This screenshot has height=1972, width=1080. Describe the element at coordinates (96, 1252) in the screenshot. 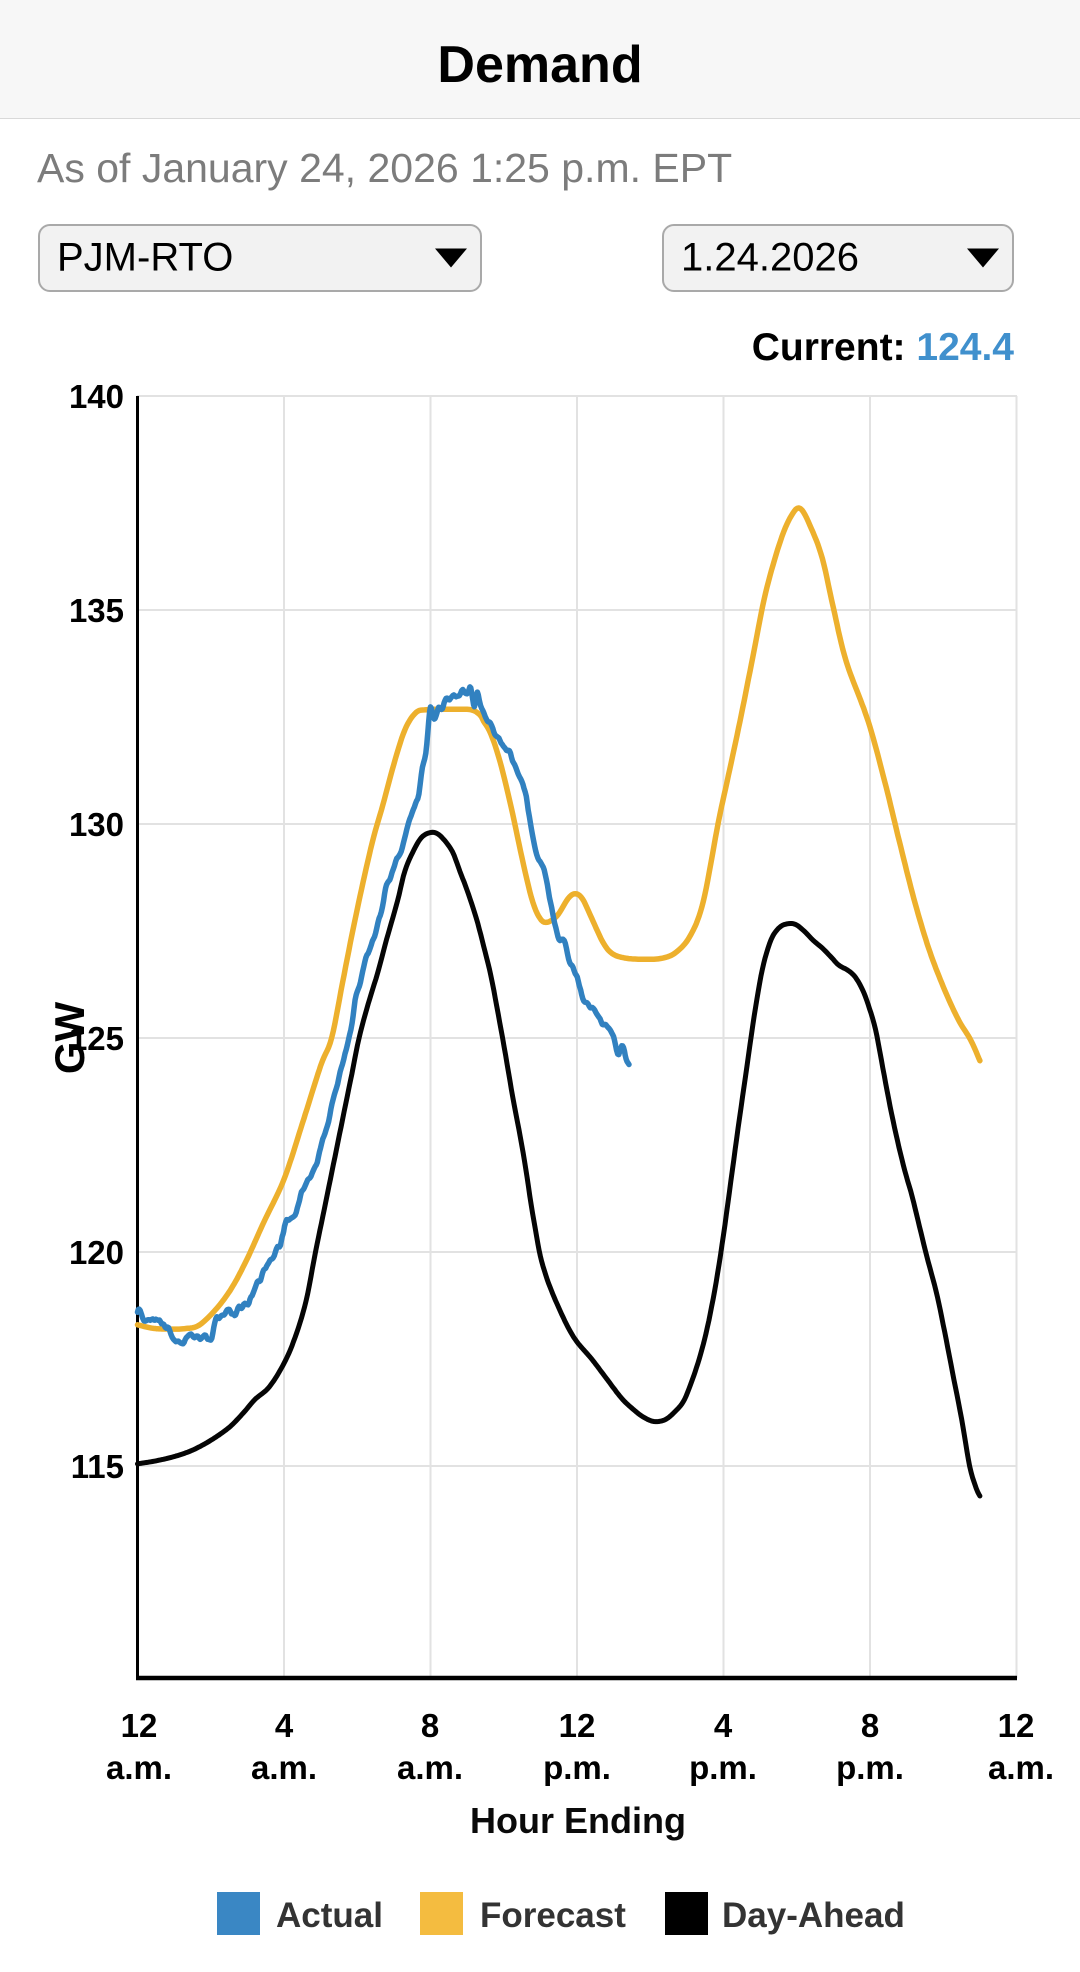

I see `svg-text: 120` at that location.